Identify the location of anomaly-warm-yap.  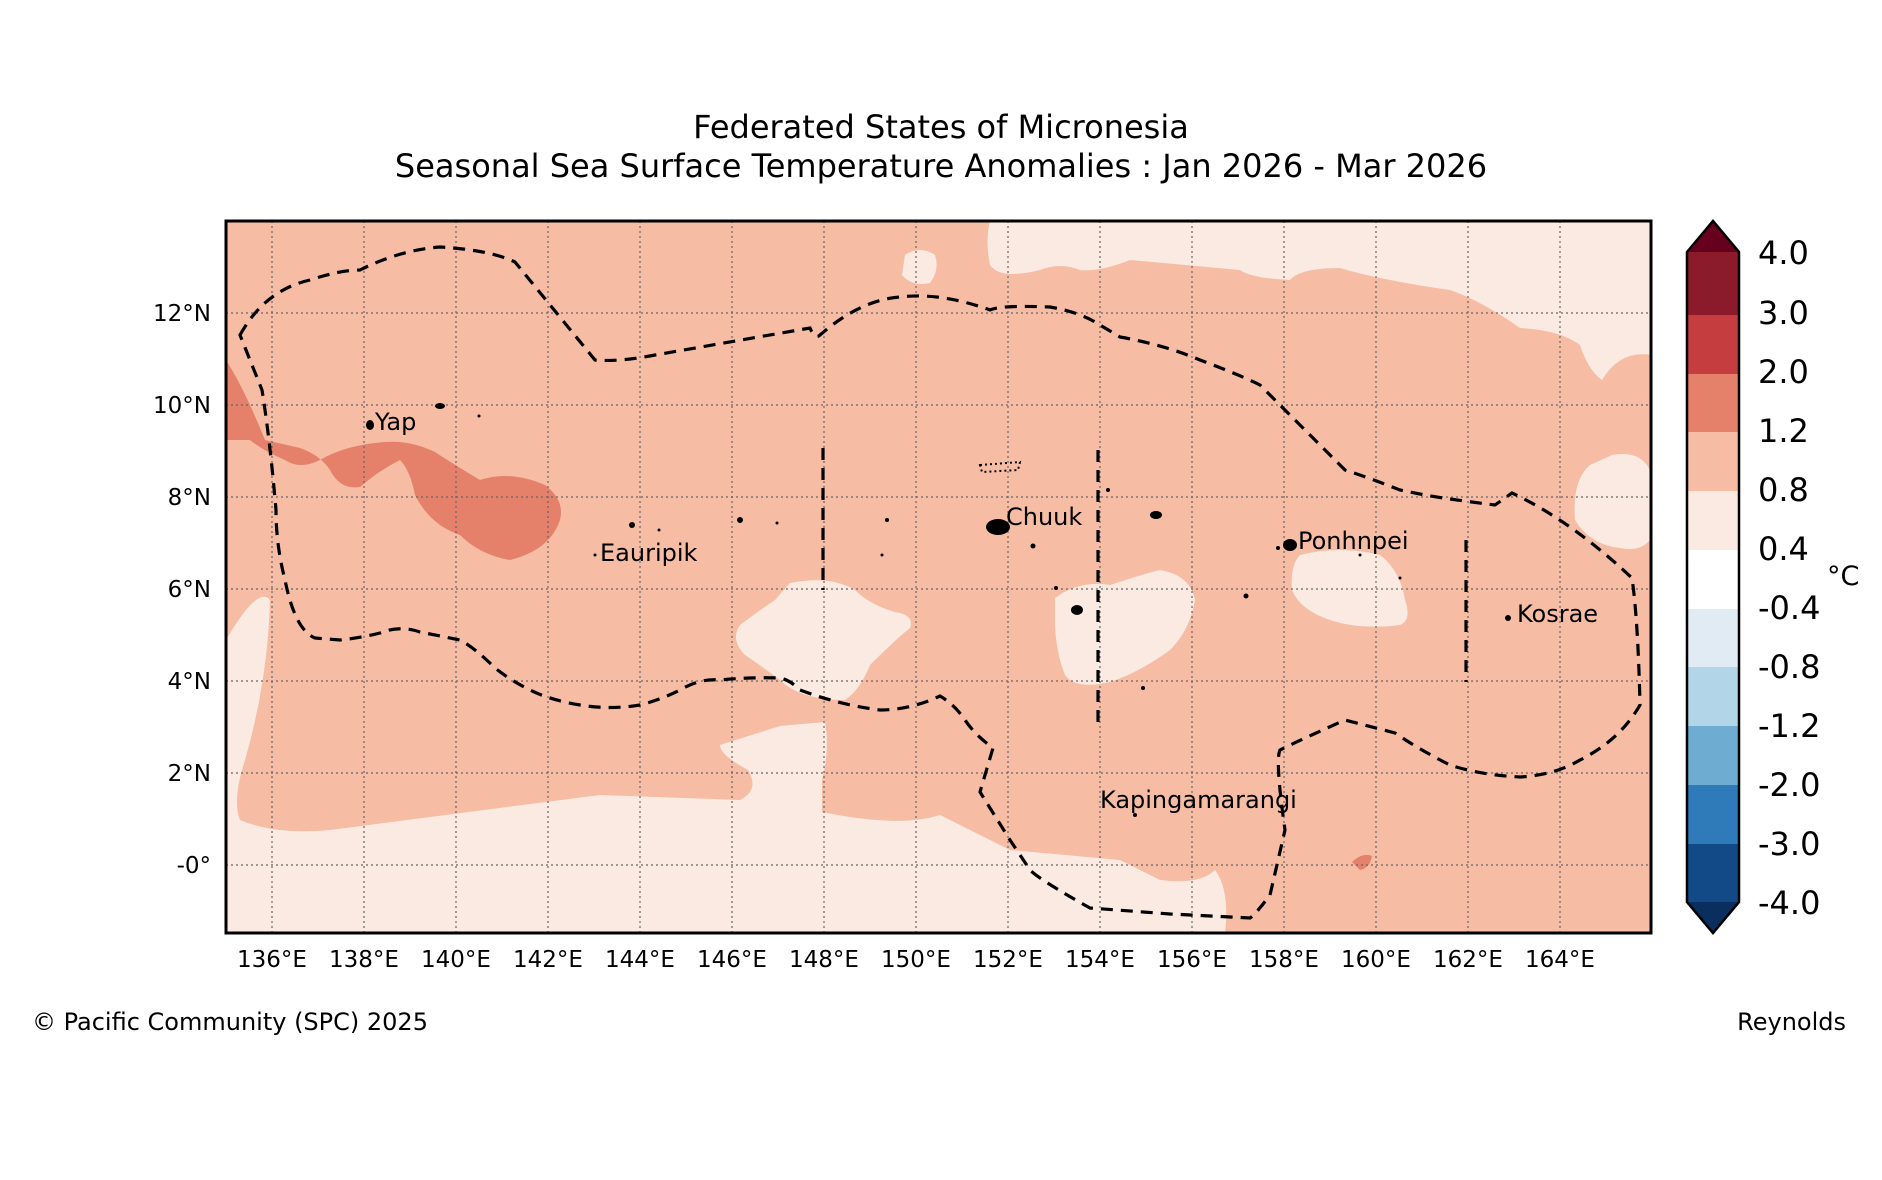
(393, 460).